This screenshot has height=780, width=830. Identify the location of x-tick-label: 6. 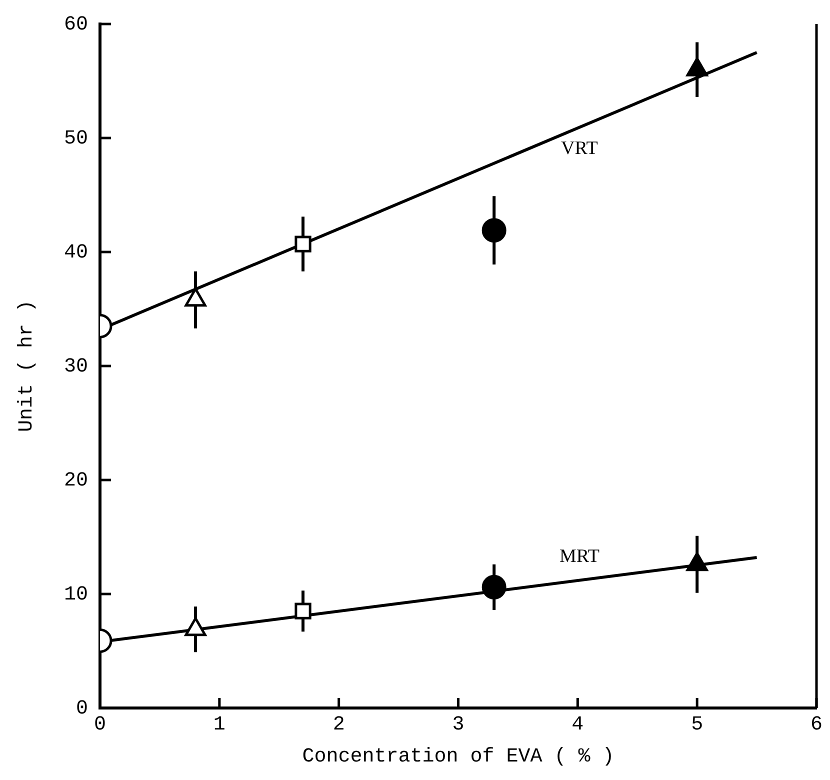
(816, 724).